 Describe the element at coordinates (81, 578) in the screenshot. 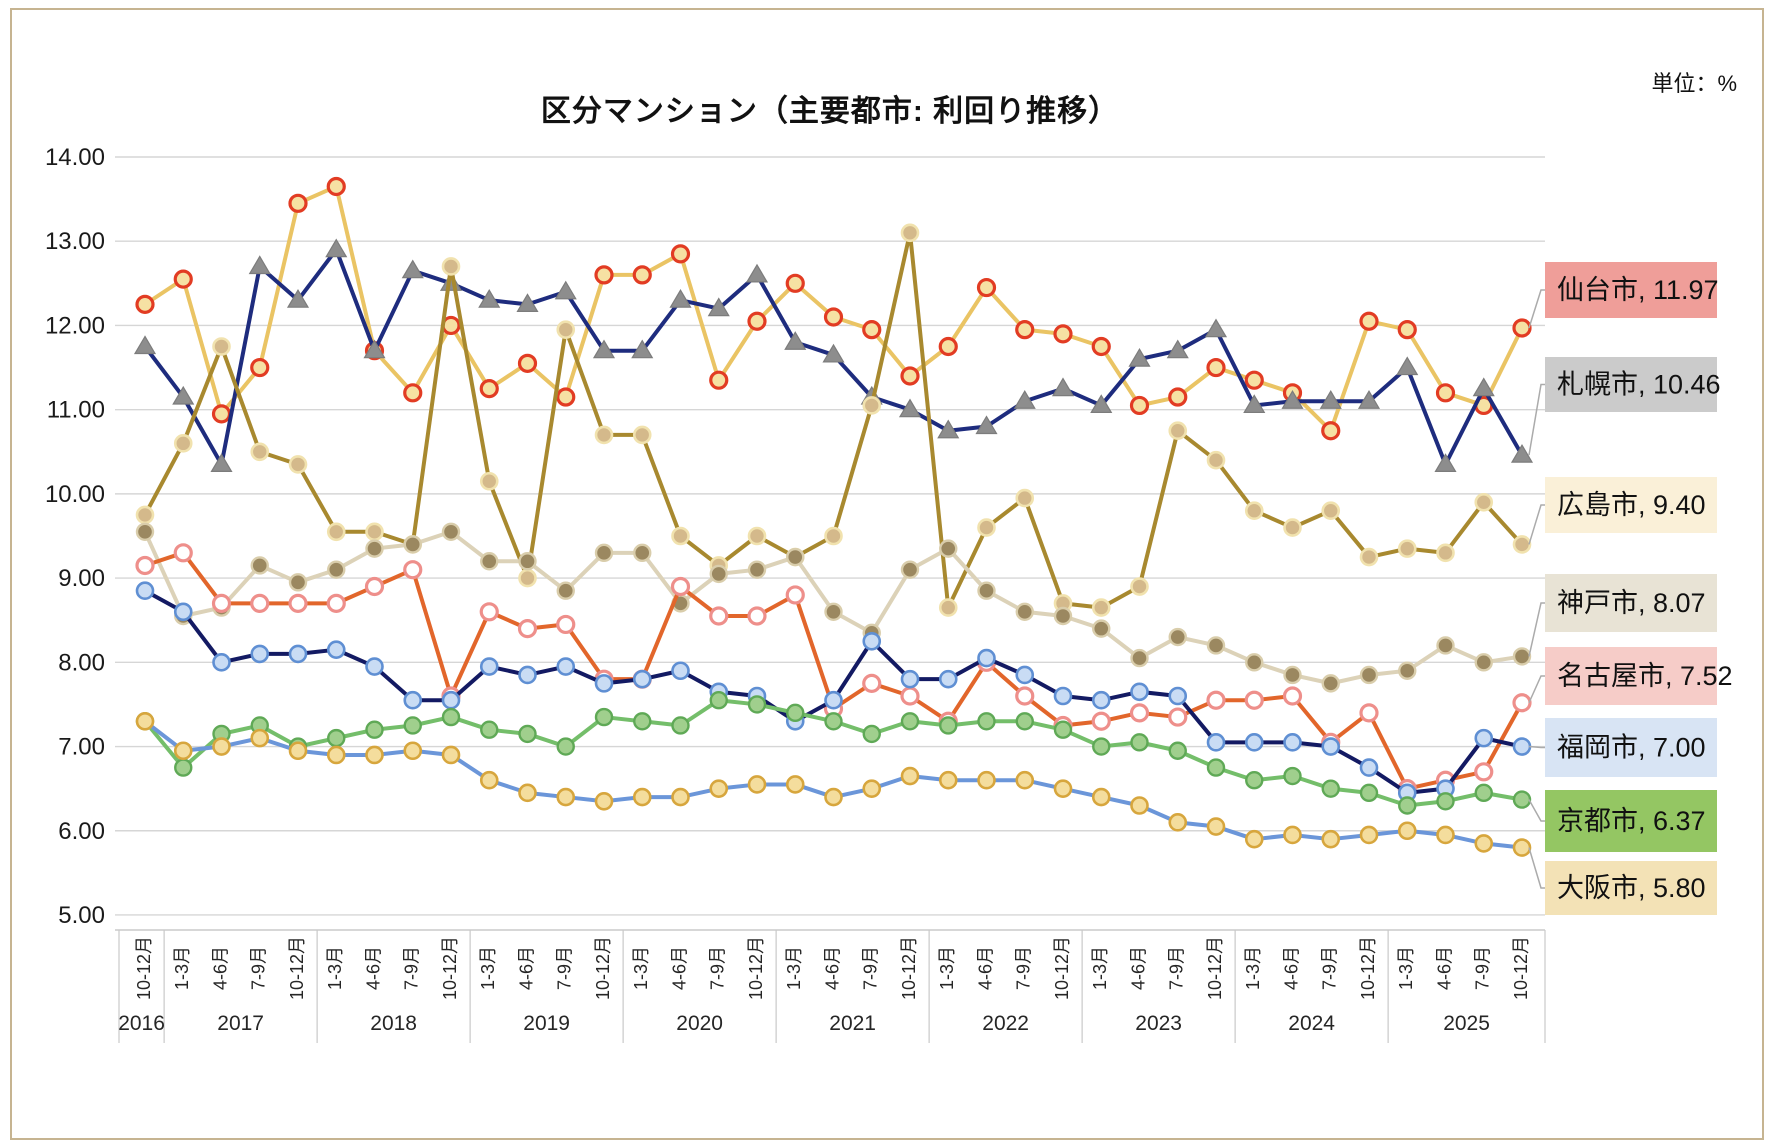

I see `y-axis-tick-label: 9.00` at that location.